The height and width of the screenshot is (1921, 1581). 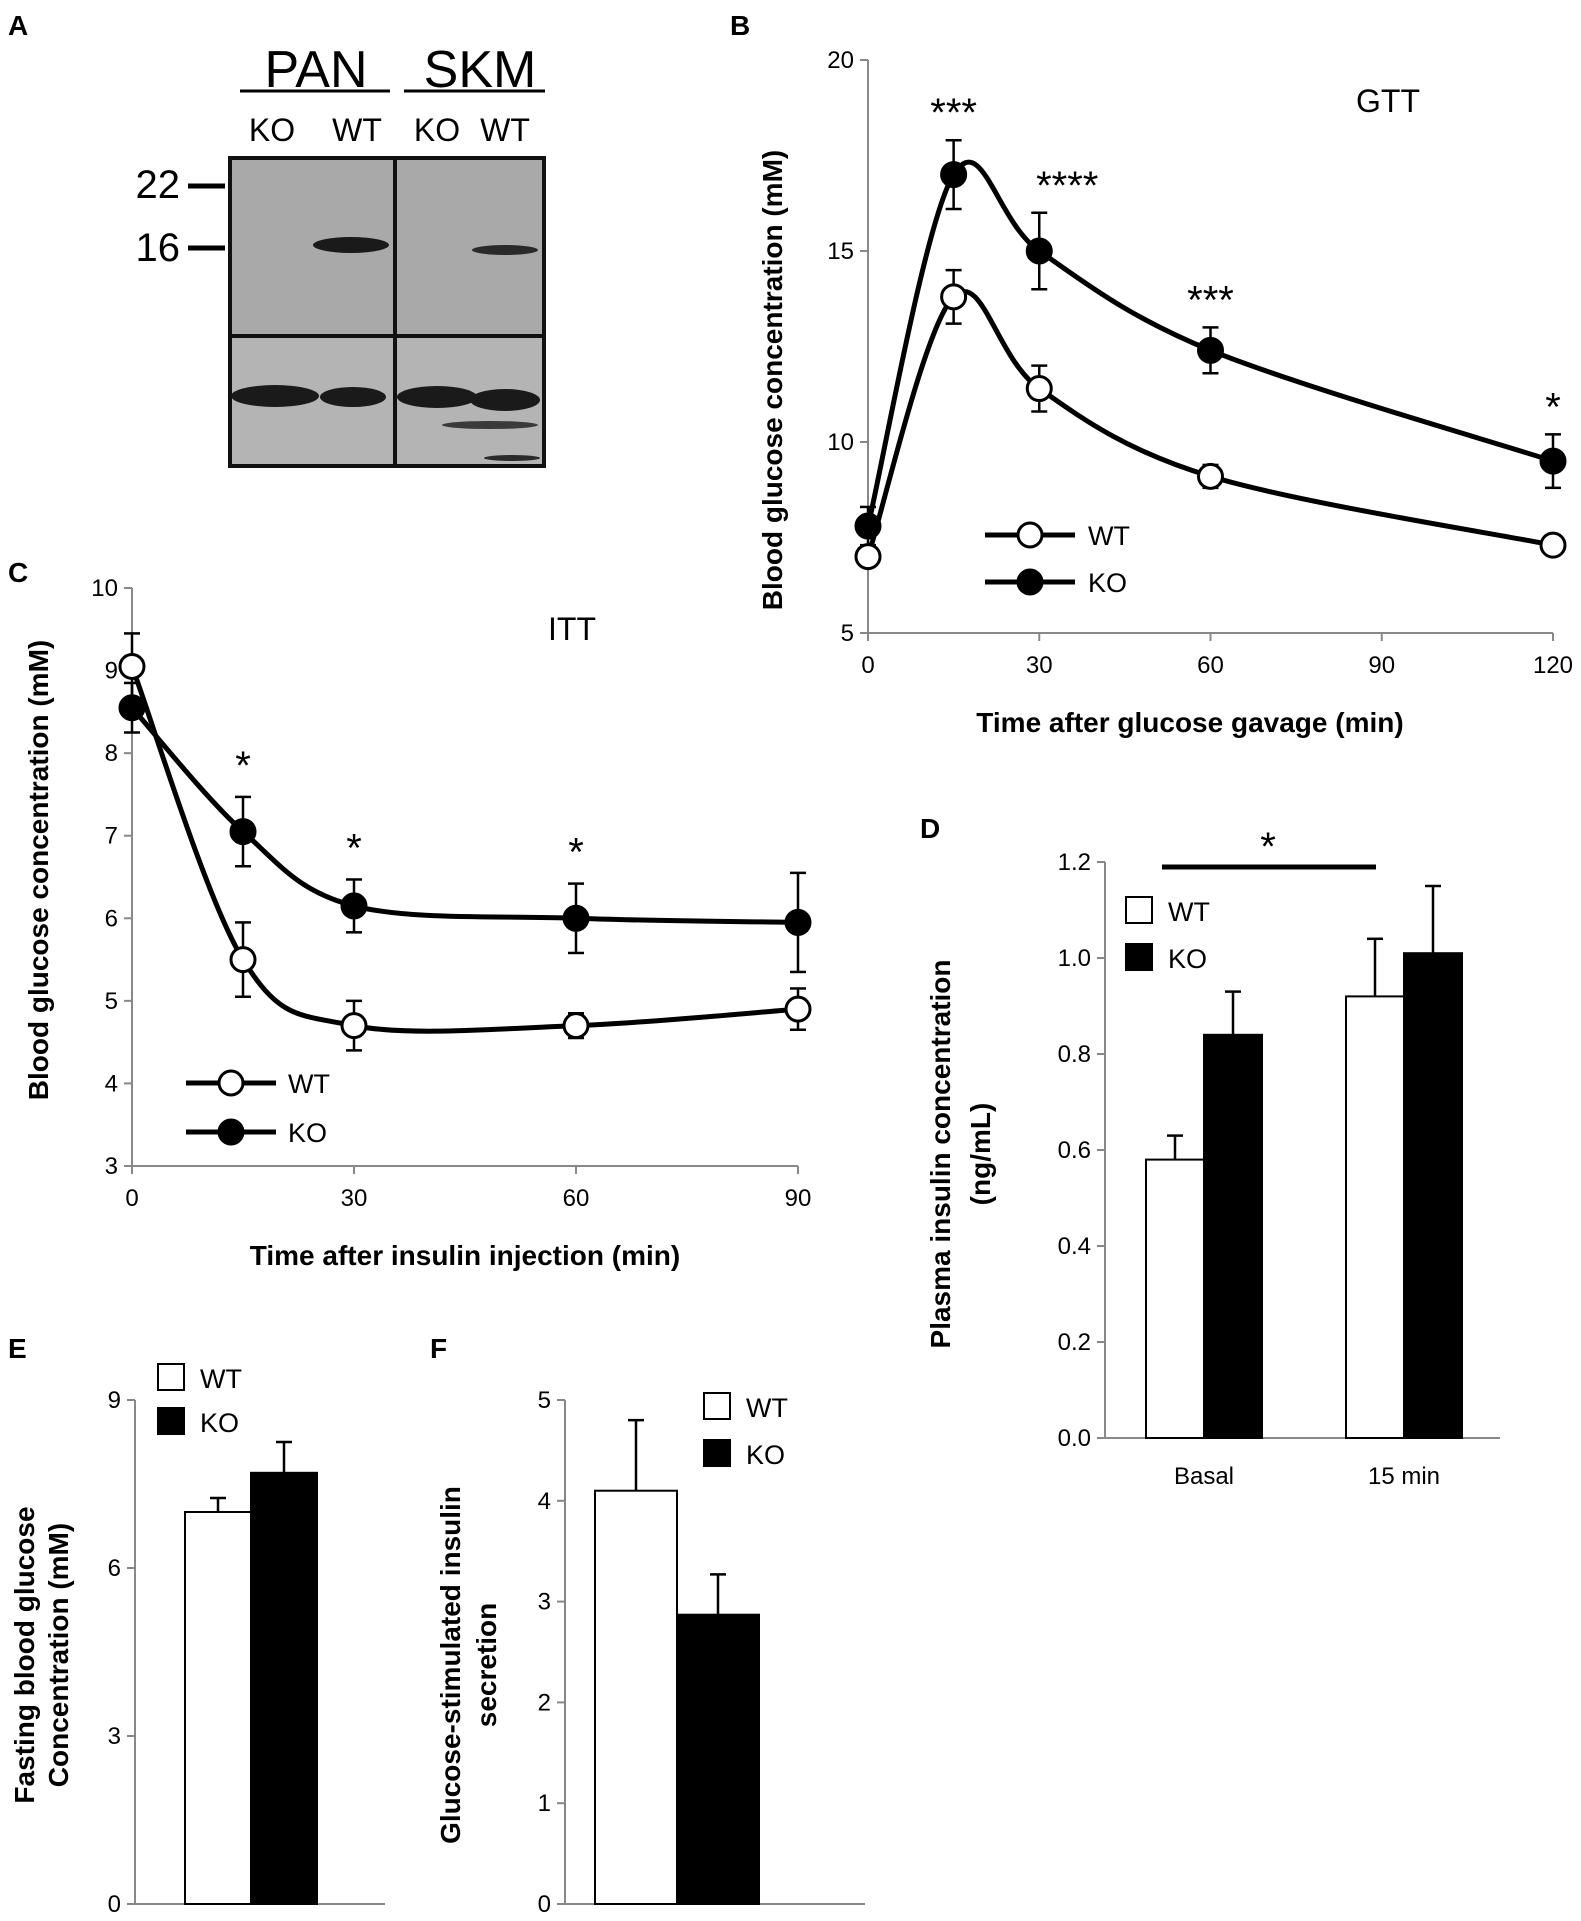 I want to click on x-category-label: Basal, so click(x=1204, y=1476).